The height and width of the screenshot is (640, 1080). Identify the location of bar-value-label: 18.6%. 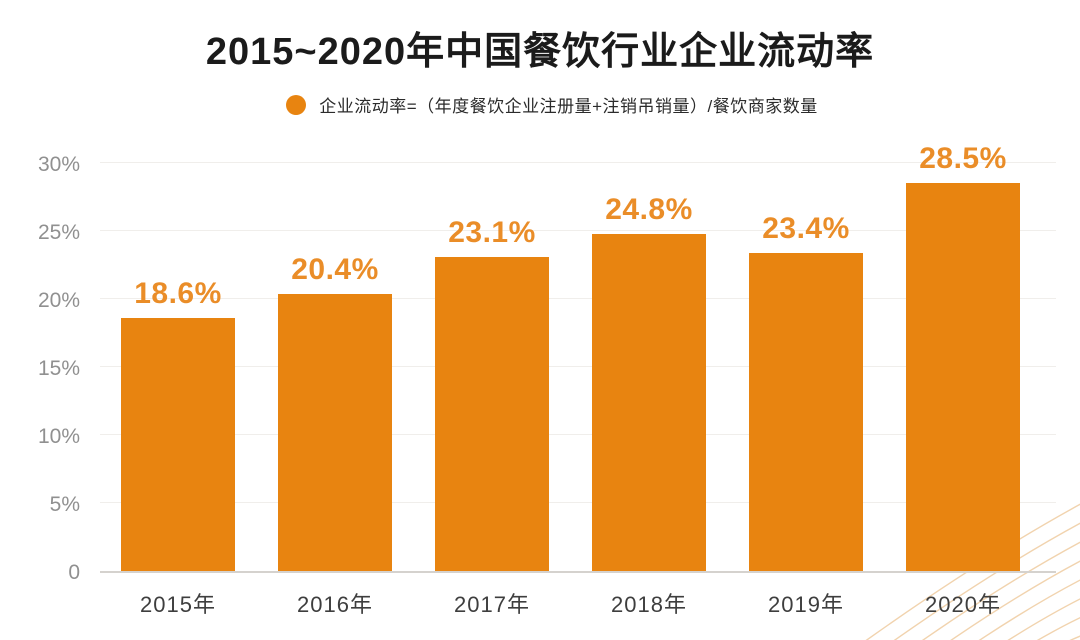
(178, 293).